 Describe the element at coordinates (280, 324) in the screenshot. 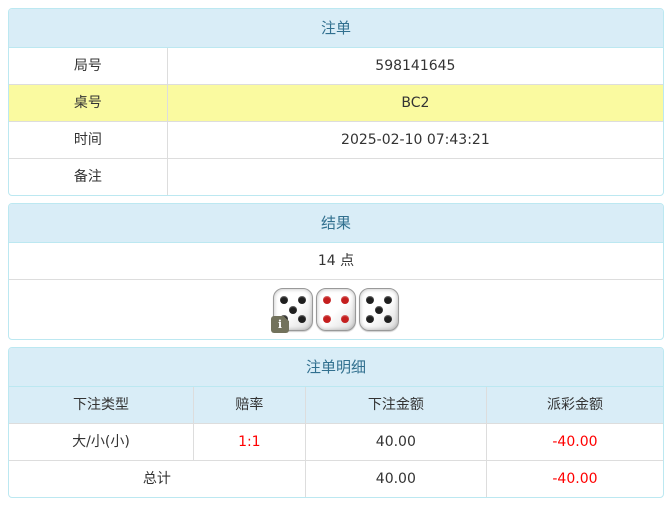

I see `info-icon: i` at that location.